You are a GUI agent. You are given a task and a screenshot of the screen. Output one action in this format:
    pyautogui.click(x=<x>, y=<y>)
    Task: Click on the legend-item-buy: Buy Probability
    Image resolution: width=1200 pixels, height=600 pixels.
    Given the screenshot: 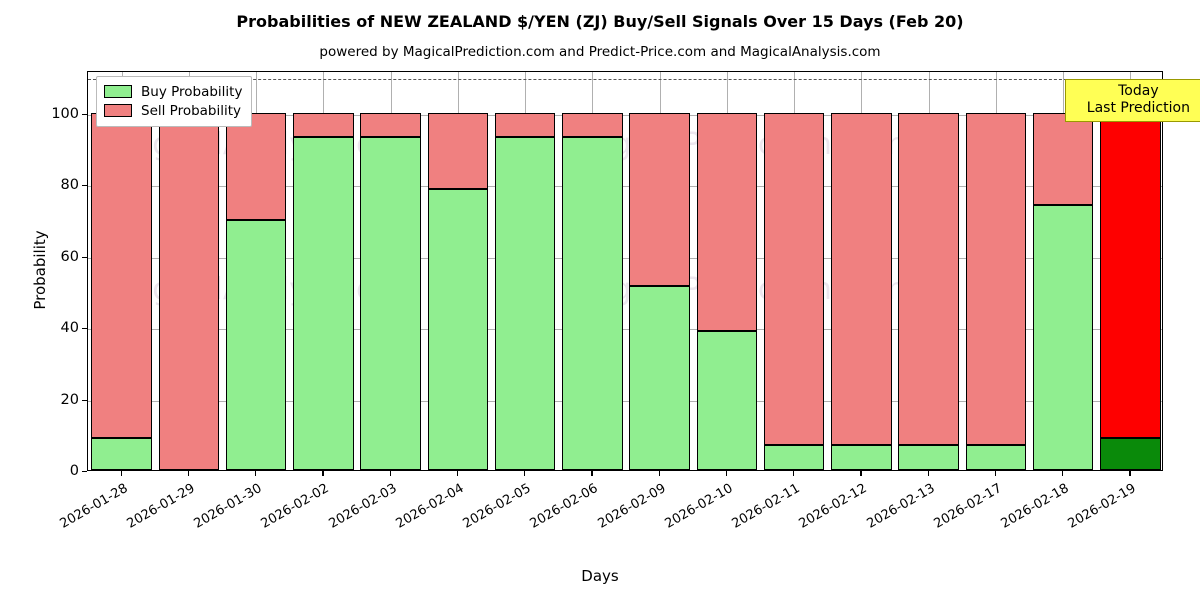 What is the action you would take?
    pyautogui.click(x=173, y=91)
    